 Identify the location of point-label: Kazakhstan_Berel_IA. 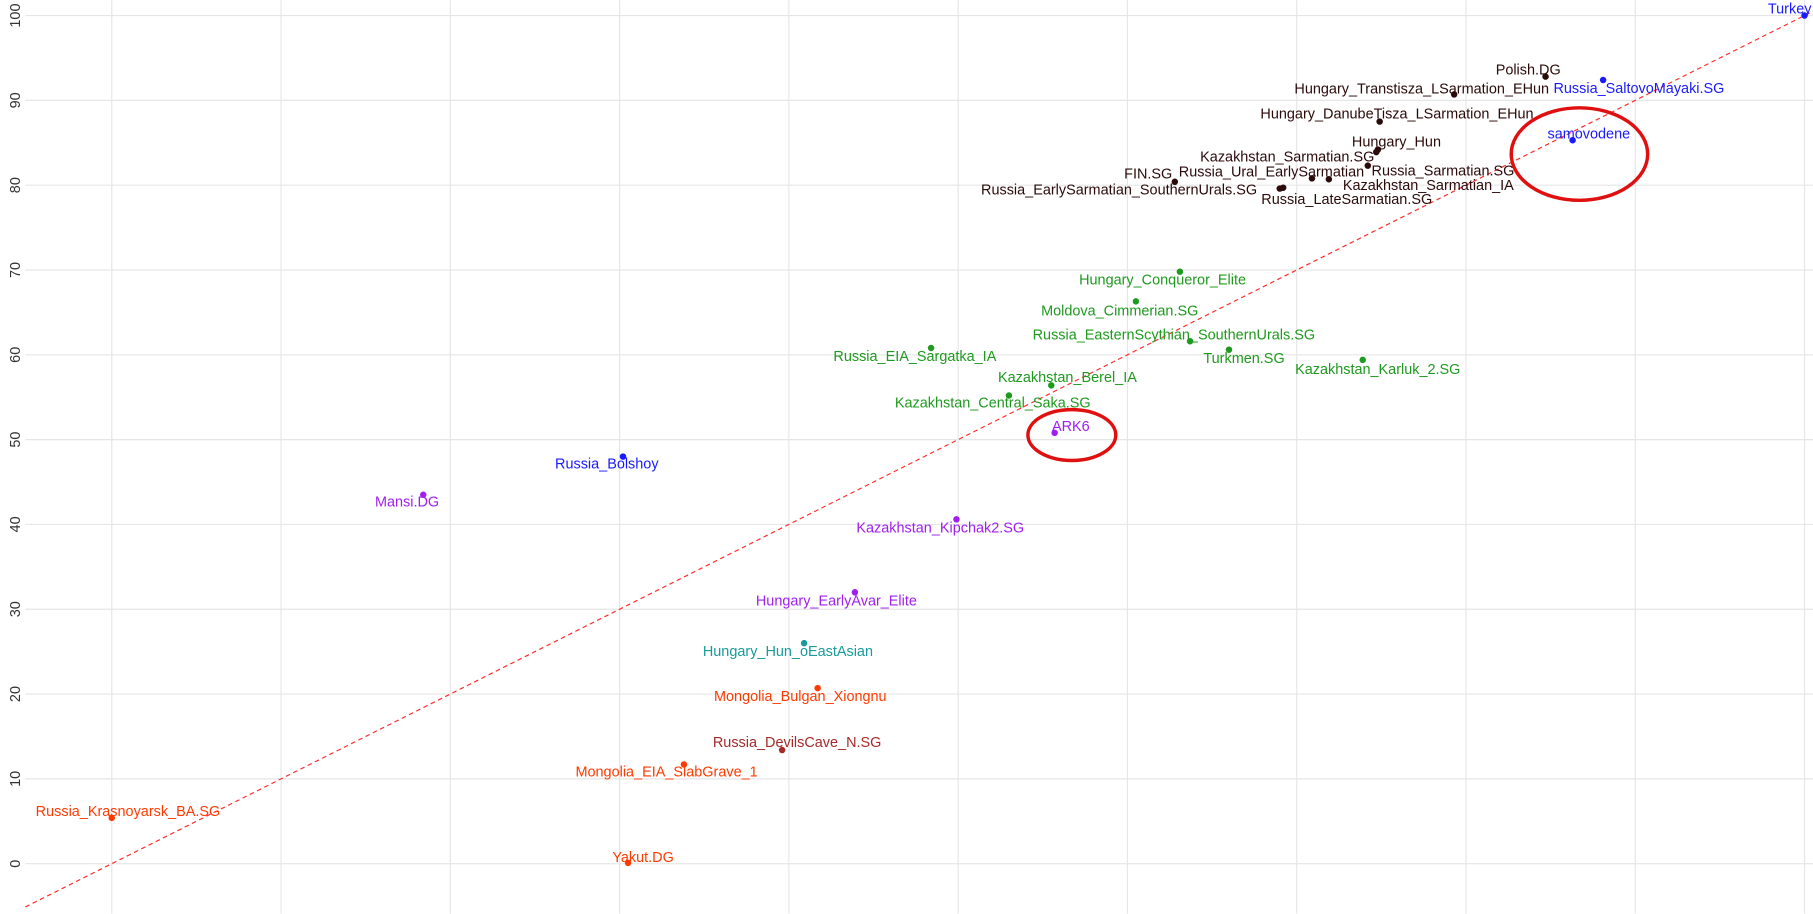
(1067, 378).